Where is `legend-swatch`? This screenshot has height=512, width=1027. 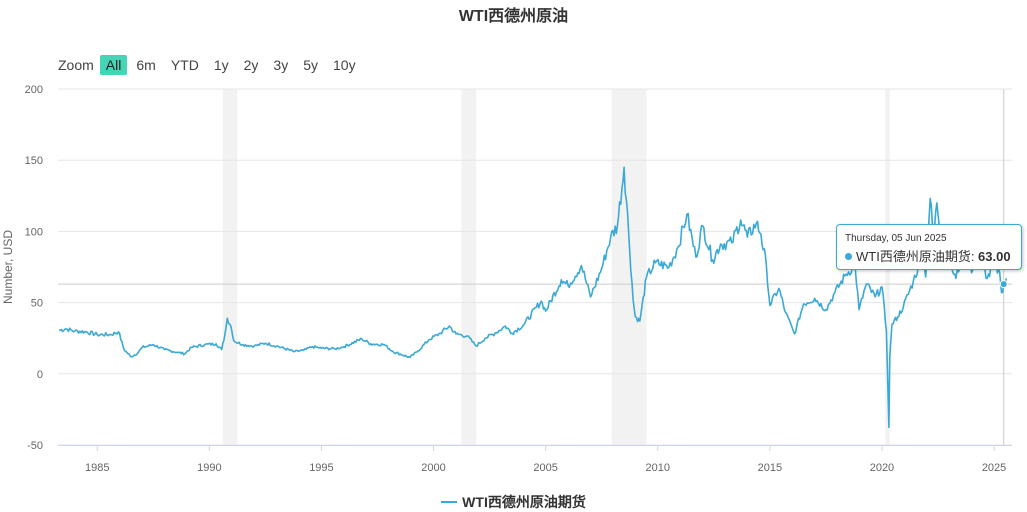 legend-swatch is located at coordinates (449, 502).